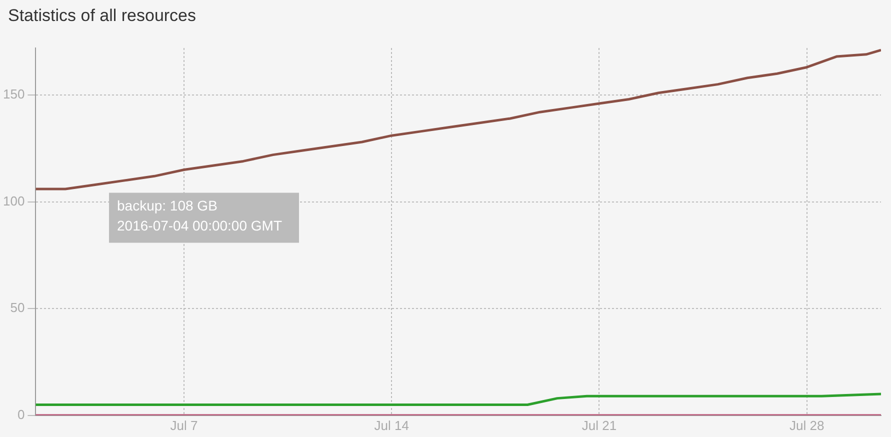 The image size is (891, 437). I want to click on chart-title: Statistics of all resources, so click(102, 16).